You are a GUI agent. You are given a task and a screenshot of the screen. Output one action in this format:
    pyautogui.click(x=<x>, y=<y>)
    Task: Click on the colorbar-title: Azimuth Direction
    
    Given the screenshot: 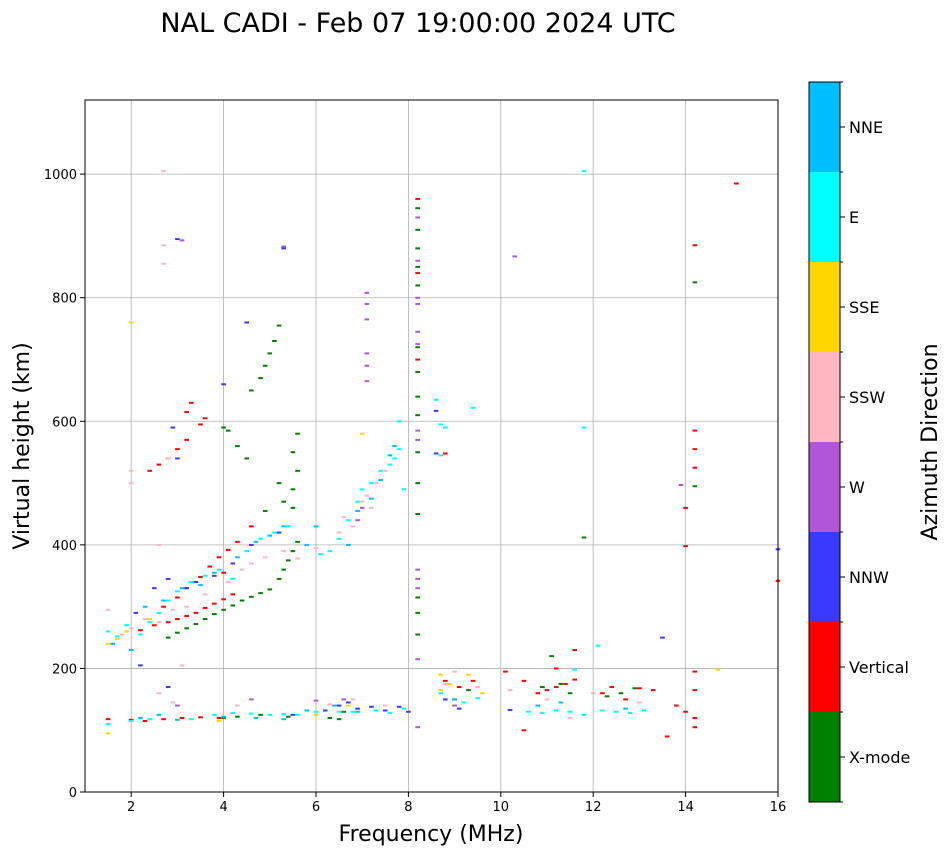 What is the action you would take?
    pyautogui.click(x=930, y=441)
    